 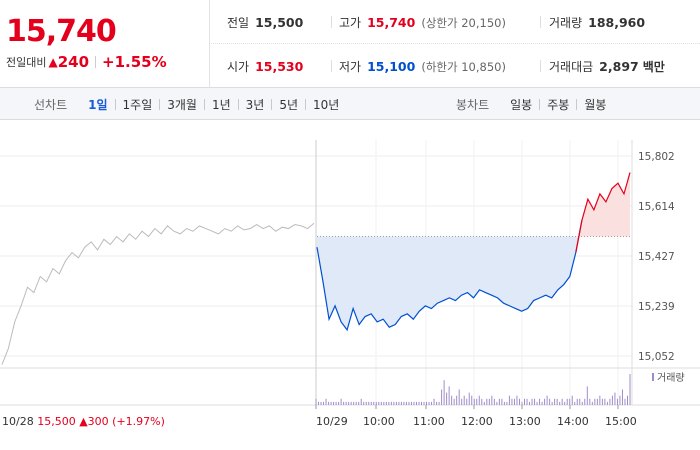 I want to click on today-line-down, so click(x=449, y=276).